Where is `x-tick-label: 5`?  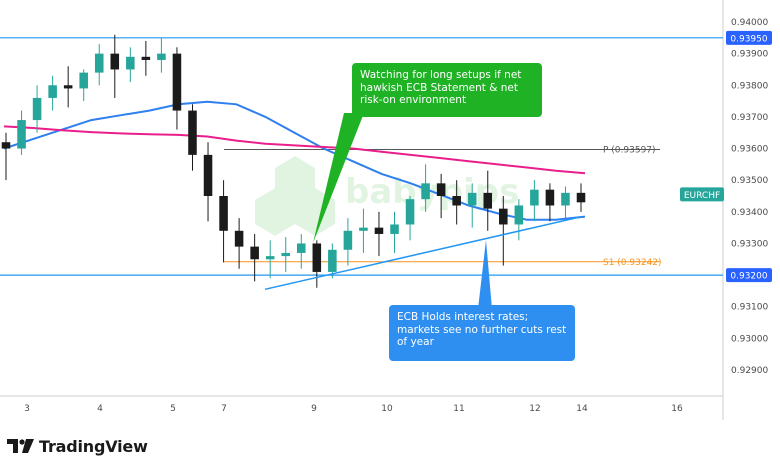
x-tick-label: 5 is located at coordinates (173, 409).